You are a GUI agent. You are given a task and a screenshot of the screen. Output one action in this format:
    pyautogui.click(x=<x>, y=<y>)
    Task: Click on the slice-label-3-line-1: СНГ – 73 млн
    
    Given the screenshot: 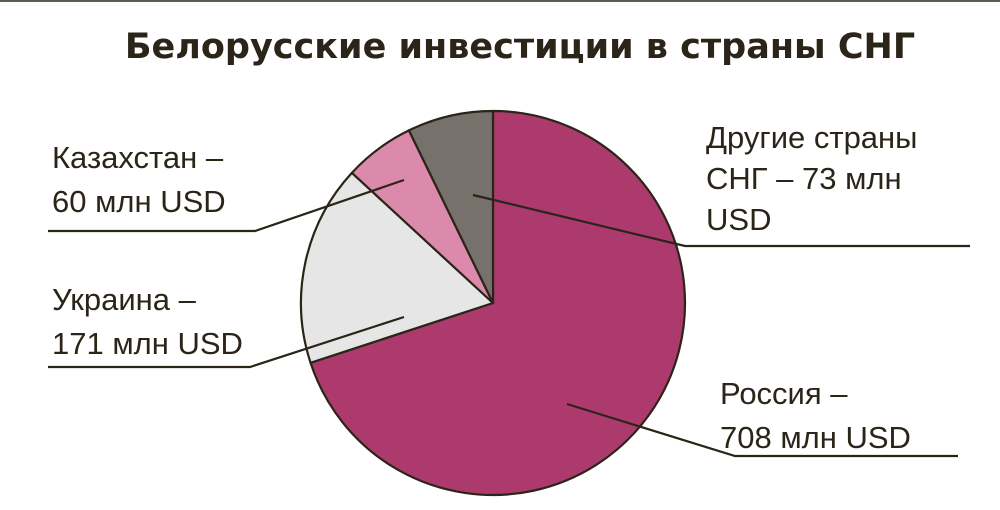 What is the action you would take?
    pyautogui.click(x=804, y=178)
    